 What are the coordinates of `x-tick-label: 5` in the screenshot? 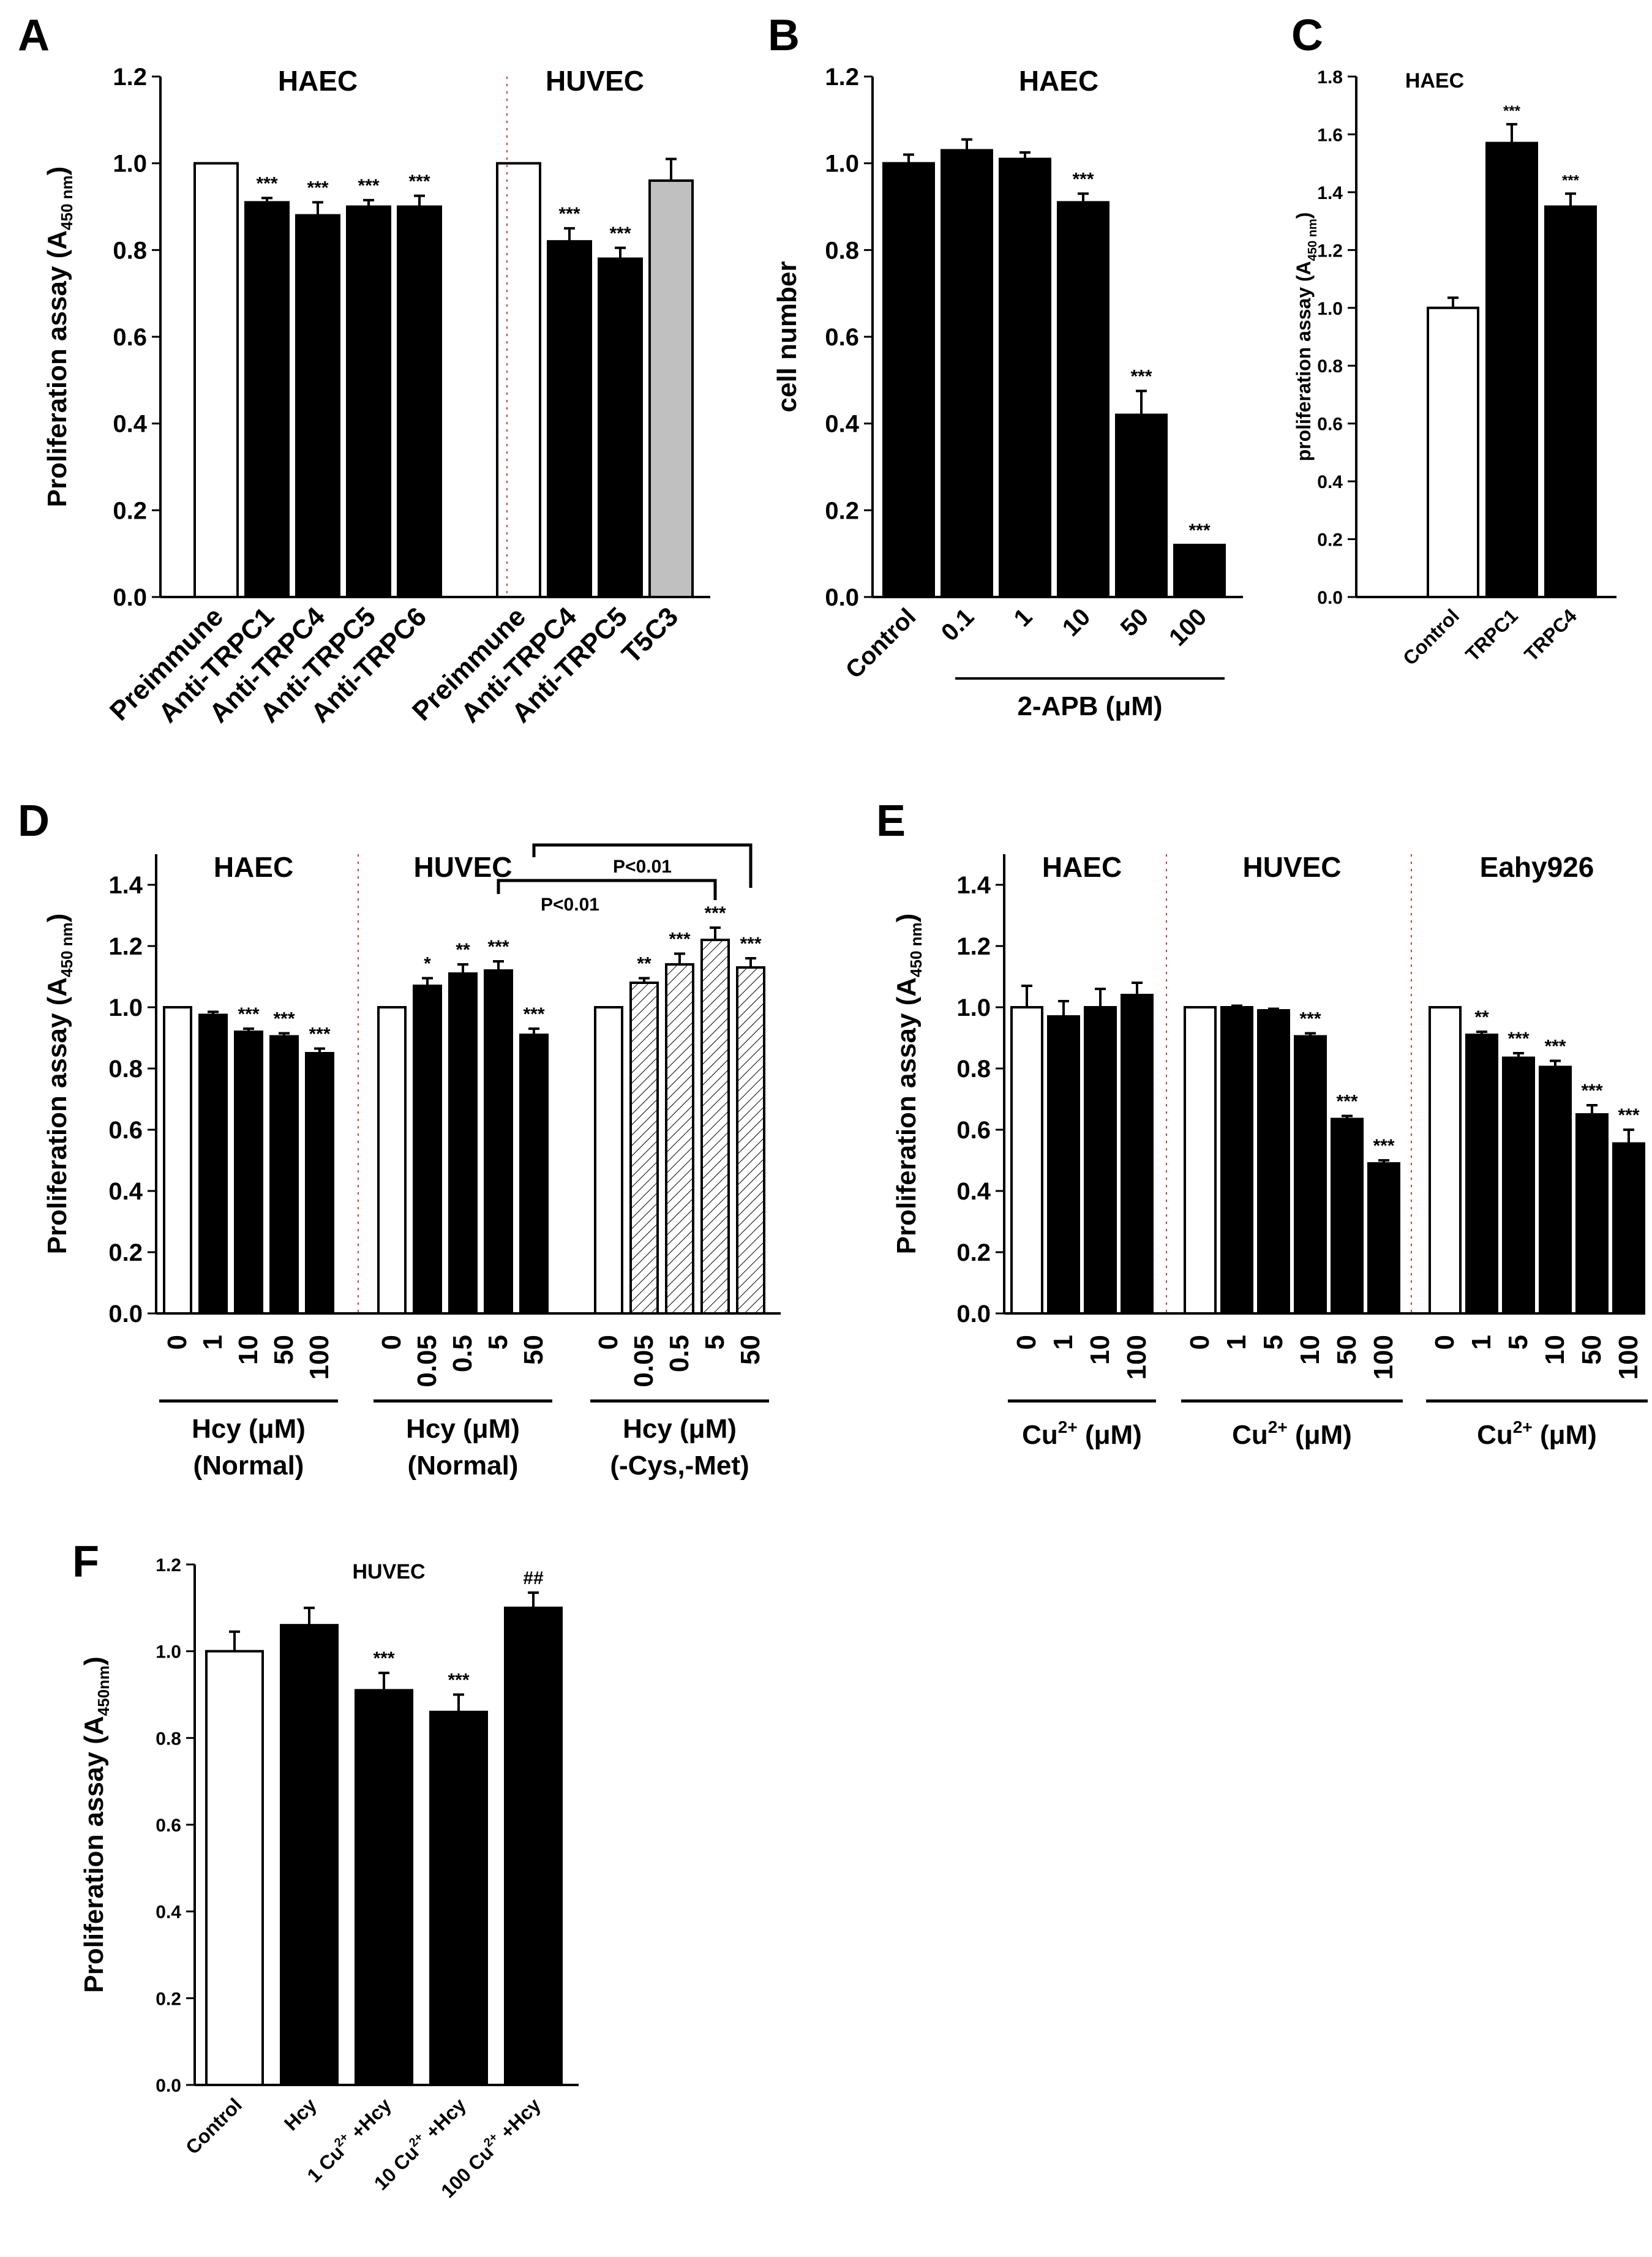 It's located at (715, 1343).